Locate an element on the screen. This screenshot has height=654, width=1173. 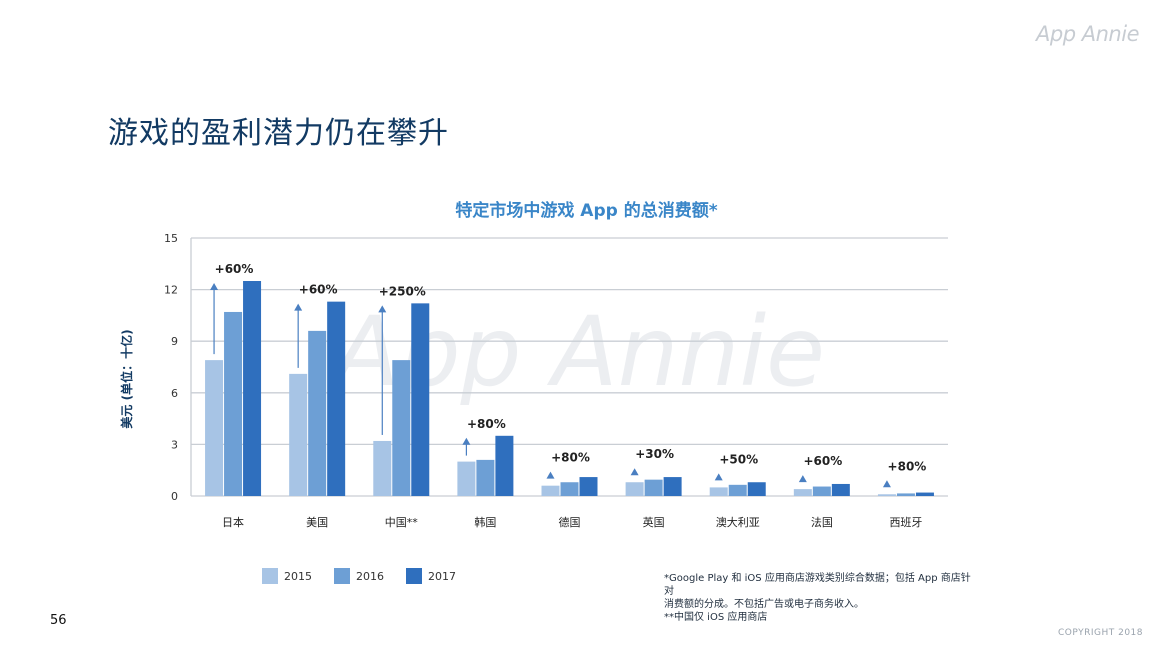
x-tick-label: 西班牙 is located at coordinates (905, 522).